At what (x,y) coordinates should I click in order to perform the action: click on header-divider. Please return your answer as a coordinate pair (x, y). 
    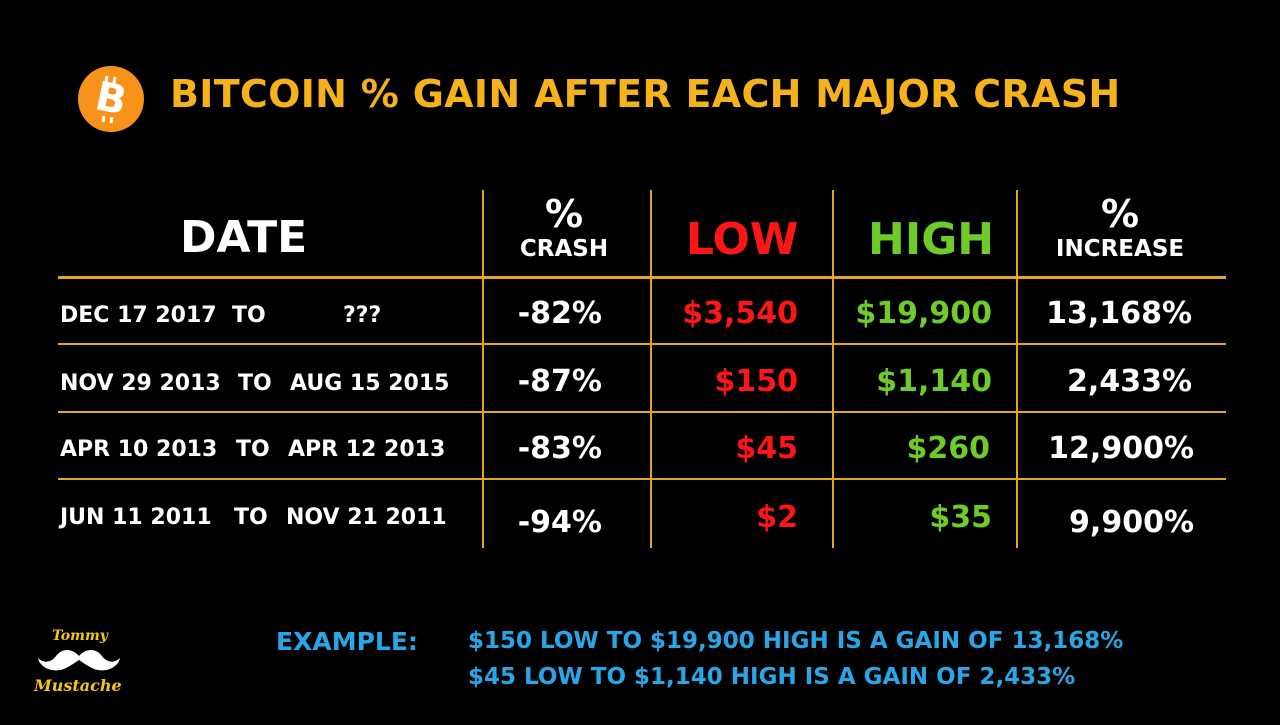
    Looking at the image, I should click on (642, 277).